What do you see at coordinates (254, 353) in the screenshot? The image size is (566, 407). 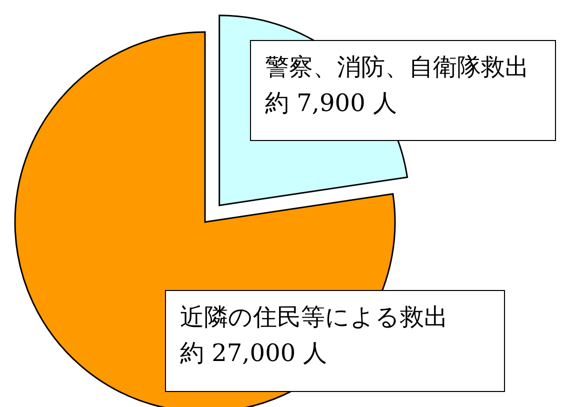 I see `data-label: 約 27,000 人` at bounding box center [254, 353].